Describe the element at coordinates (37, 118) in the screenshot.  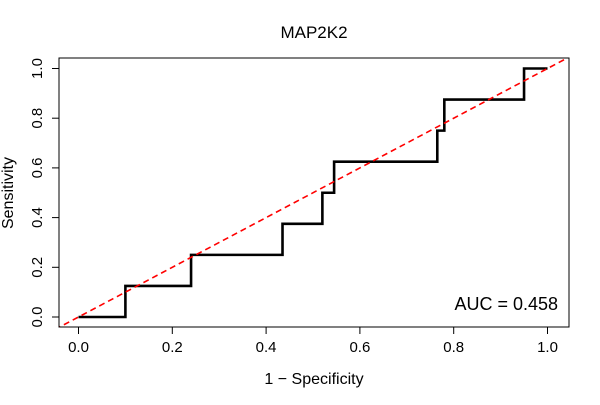
I see `y-tick-label: 0.8` at that location.